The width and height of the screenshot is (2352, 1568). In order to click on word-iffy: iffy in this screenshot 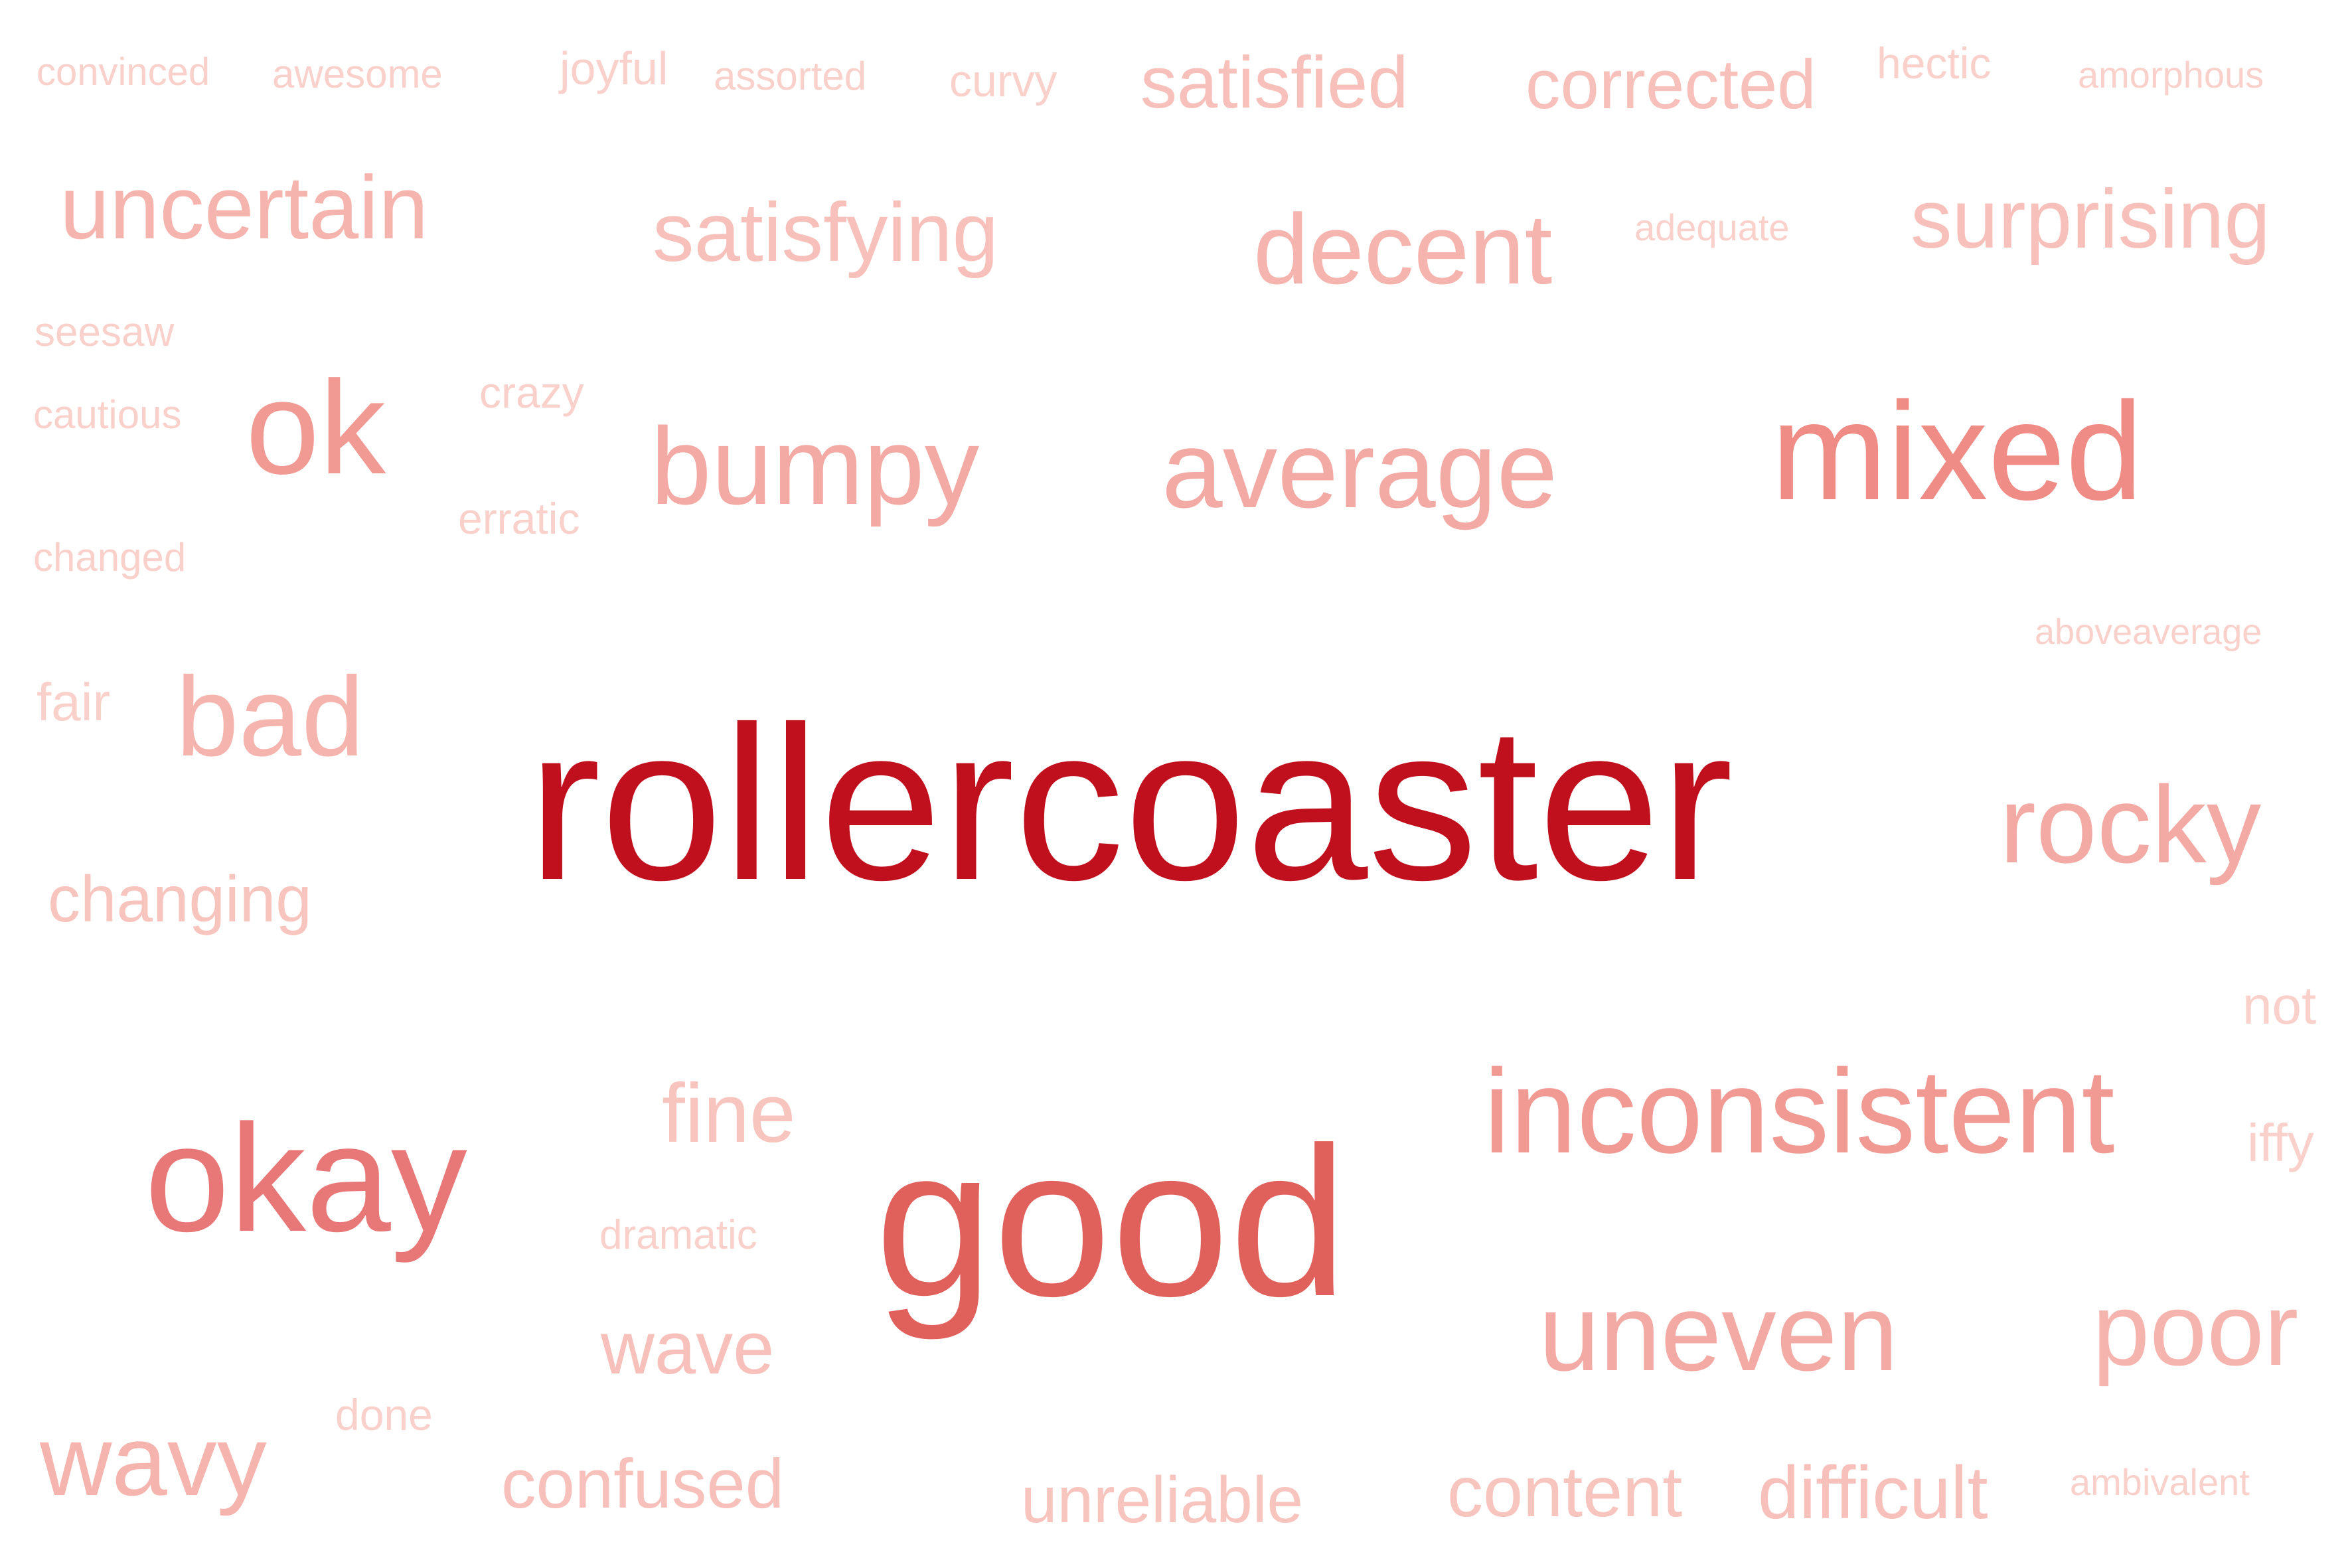, I will do `click(2280, 1142)`.